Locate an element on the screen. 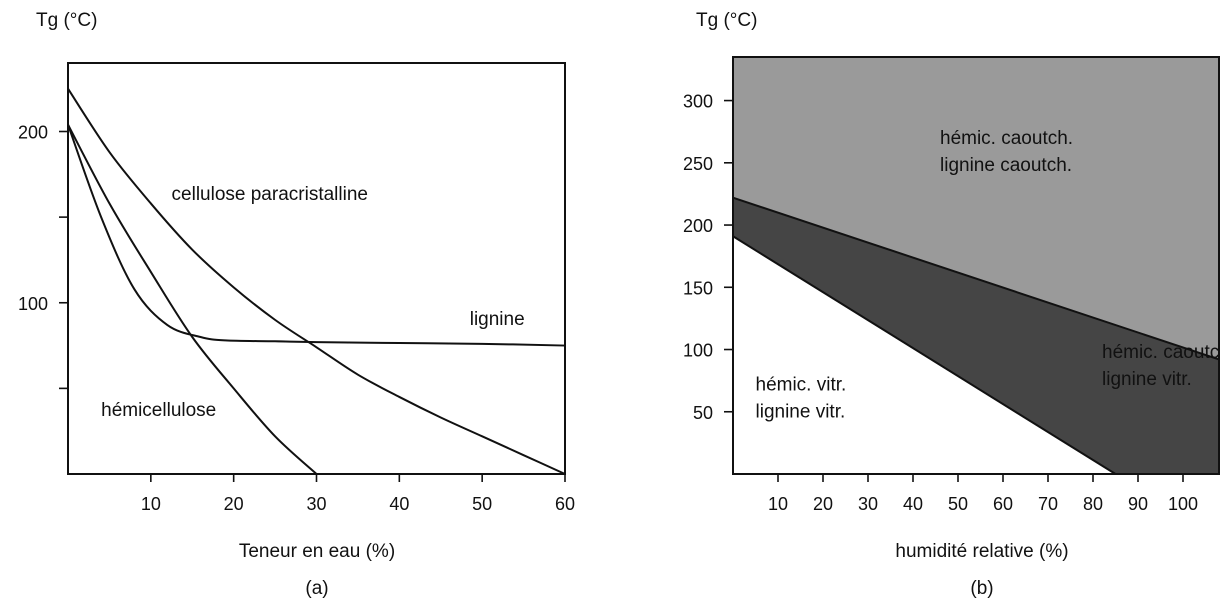  boundary-line-lower is located at coordinates (924, 355).